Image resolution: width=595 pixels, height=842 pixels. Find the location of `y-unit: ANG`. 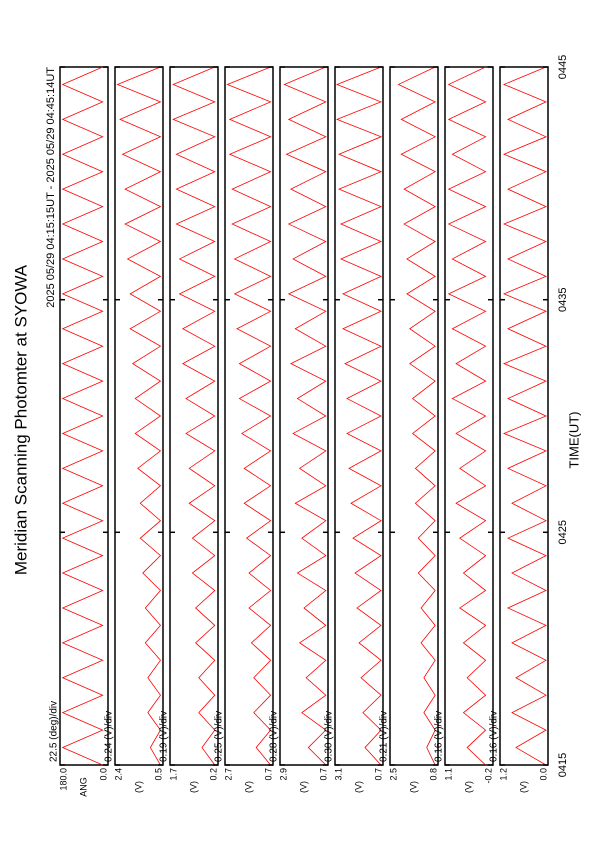

y-unit: ANG is located at coordinates (83, 787).